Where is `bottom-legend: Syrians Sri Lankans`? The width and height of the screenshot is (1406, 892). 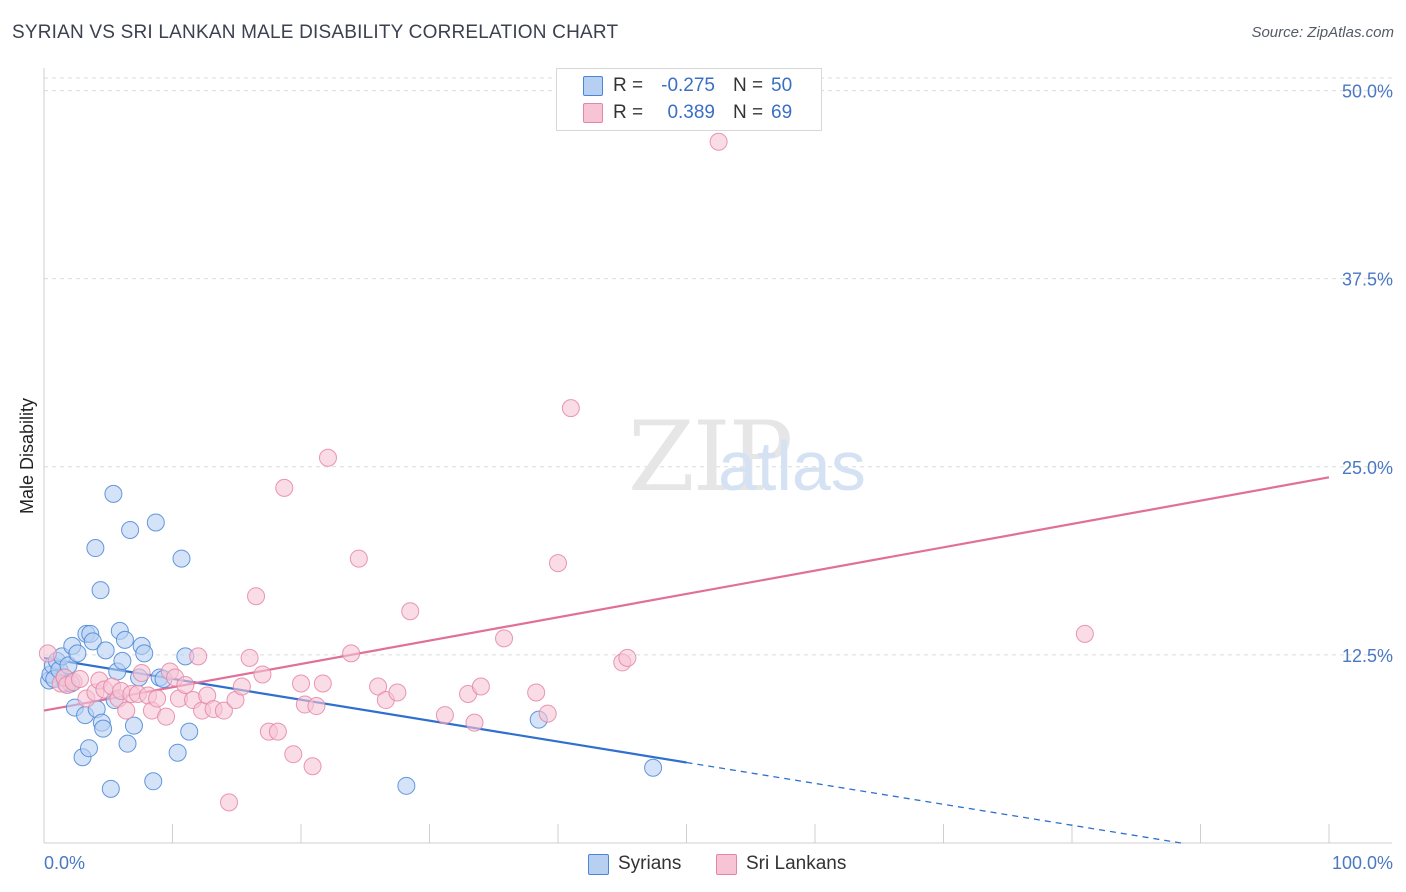
bottom-legend: Syrians Sri Lankans is located at coordinates (703, 865).